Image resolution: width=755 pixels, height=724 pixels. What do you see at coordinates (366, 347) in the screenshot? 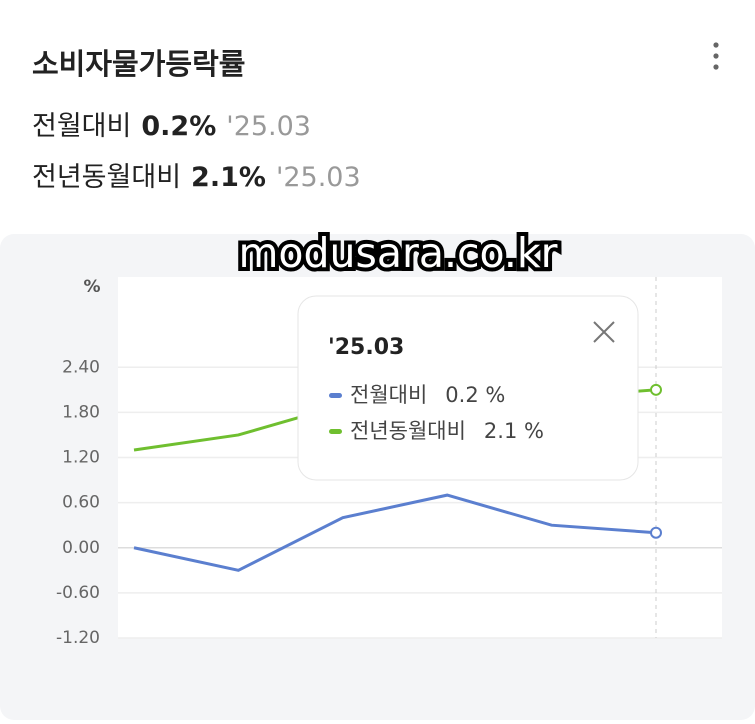
I see `tooltip-title: '25.03` at bounding box center [366, 347].